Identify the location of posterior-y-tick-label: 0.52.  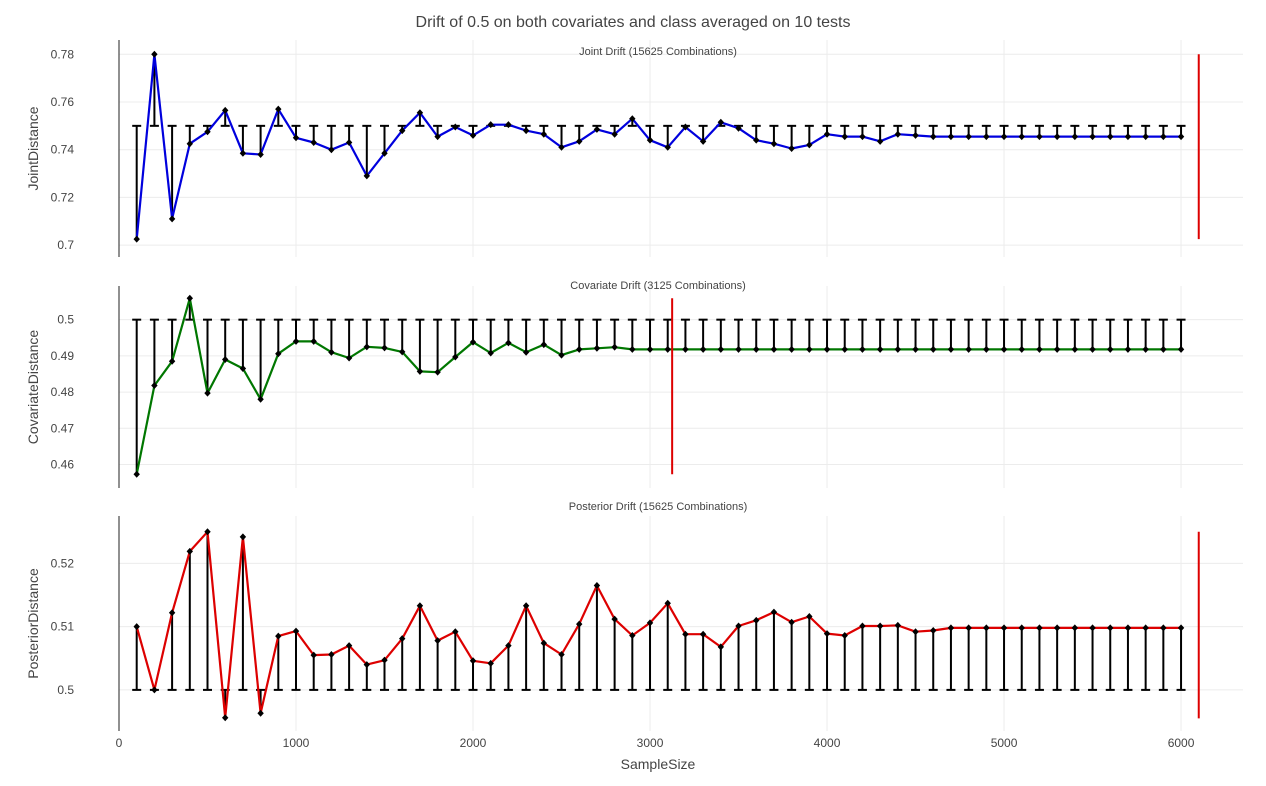
(63, 563).